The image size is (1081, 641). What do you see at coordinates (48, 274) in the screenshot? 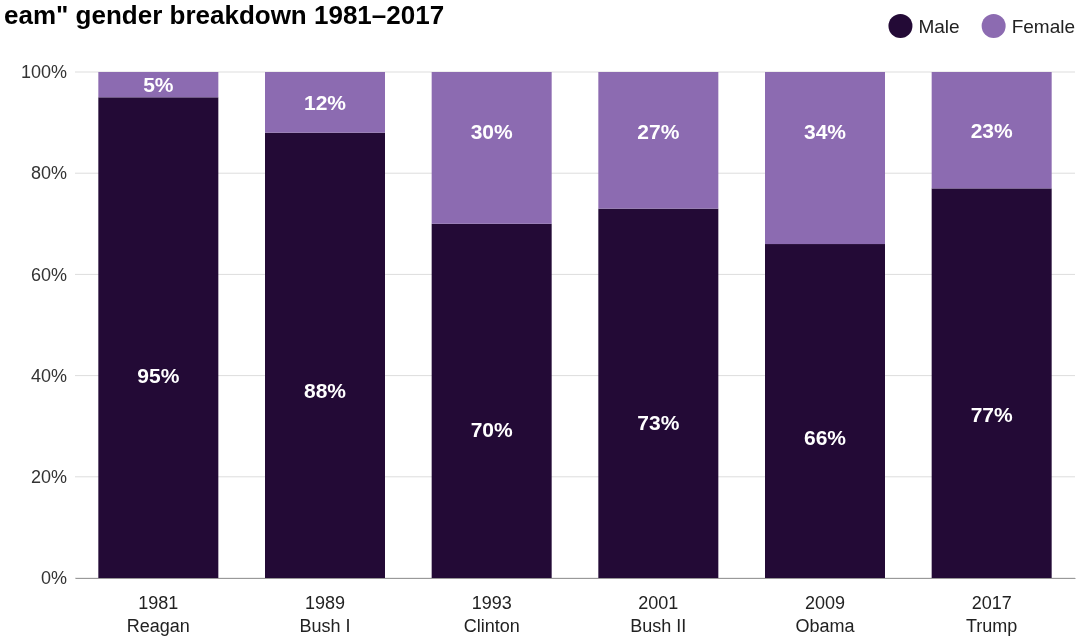
I see `y-tick-label: 60%` at bounding box center [48, 274].